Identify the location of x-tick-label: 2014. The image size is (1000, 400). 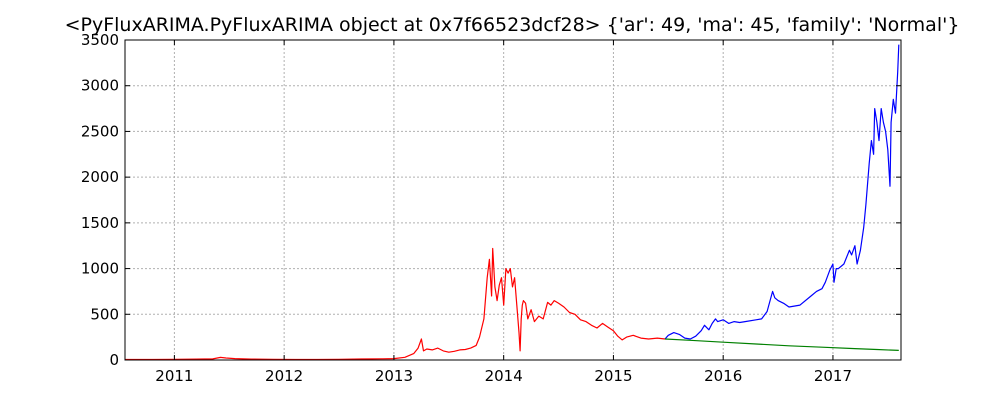
(504, 376).